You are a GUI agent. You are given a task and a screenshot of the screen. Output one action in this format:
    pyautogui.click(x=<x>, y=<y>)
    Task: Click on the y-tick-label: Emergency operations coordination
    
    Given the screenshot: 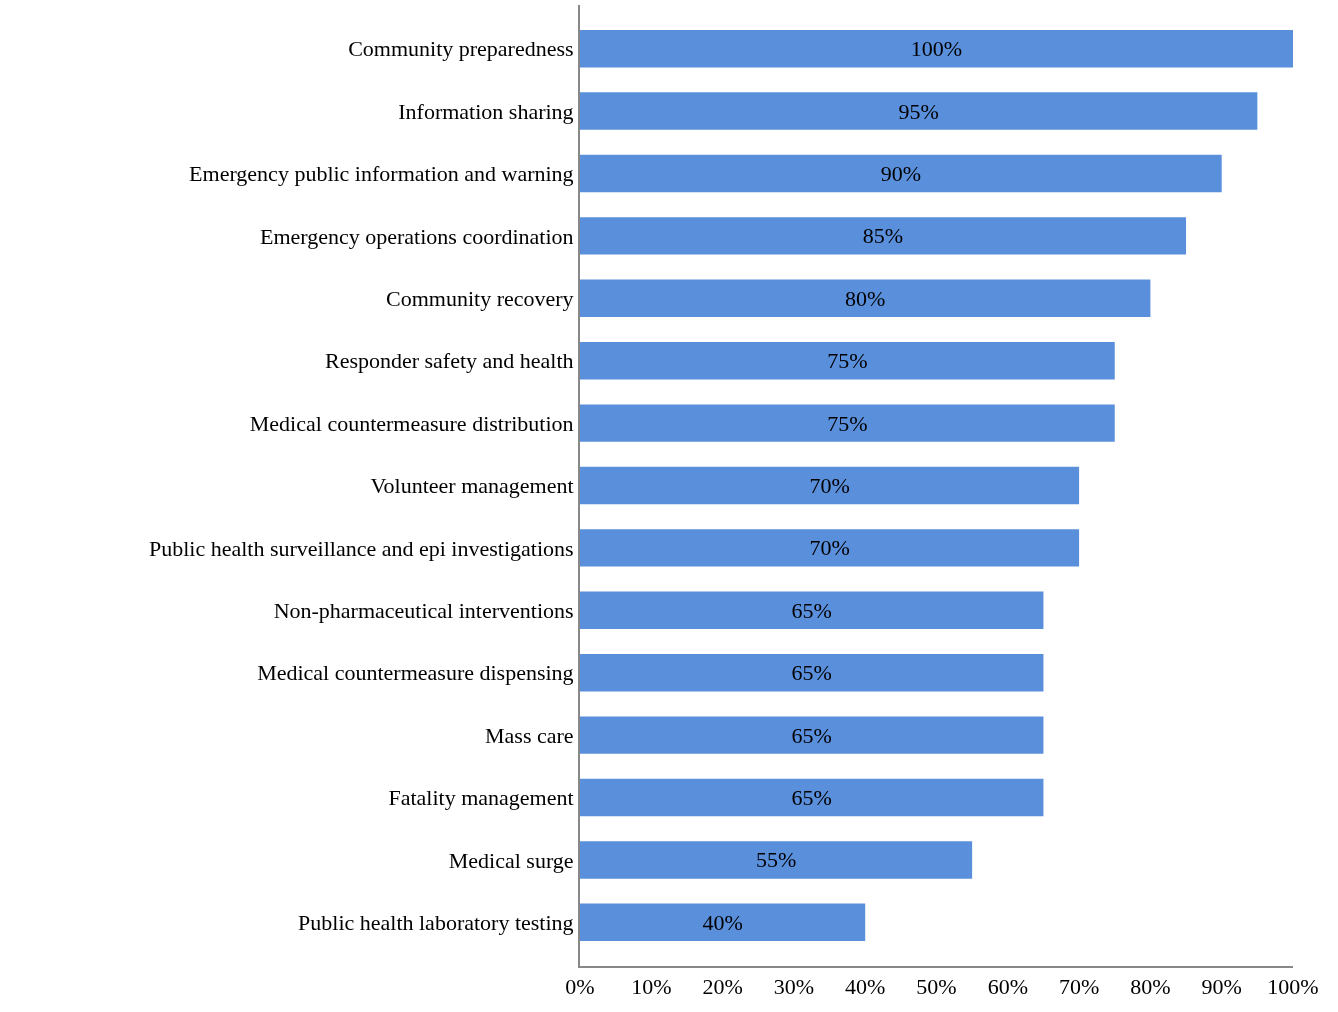 What is the action you would take?
    pyautogui.click(x=416, y=236)
    